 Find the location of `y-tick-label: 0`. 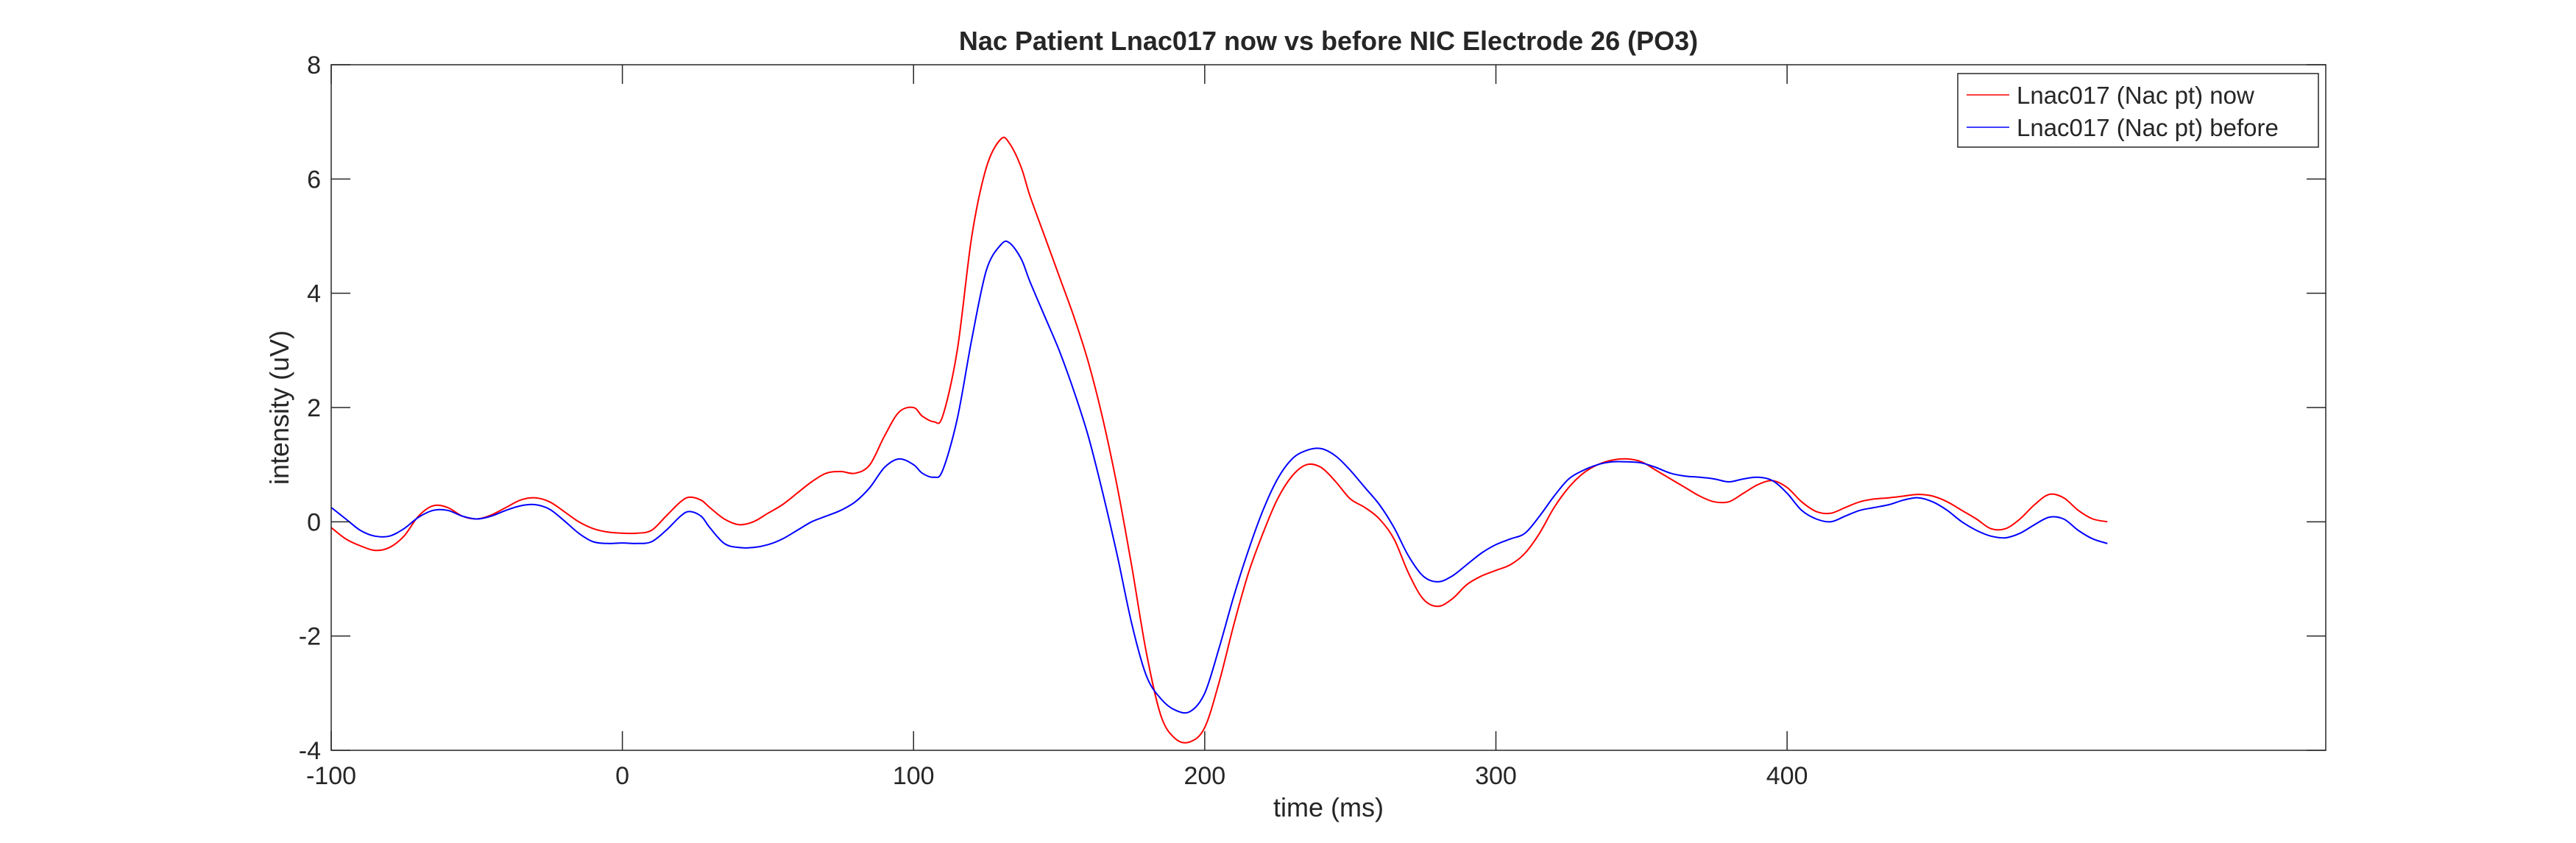

y-tick-label: 0 is located at coordinates (314, 522).